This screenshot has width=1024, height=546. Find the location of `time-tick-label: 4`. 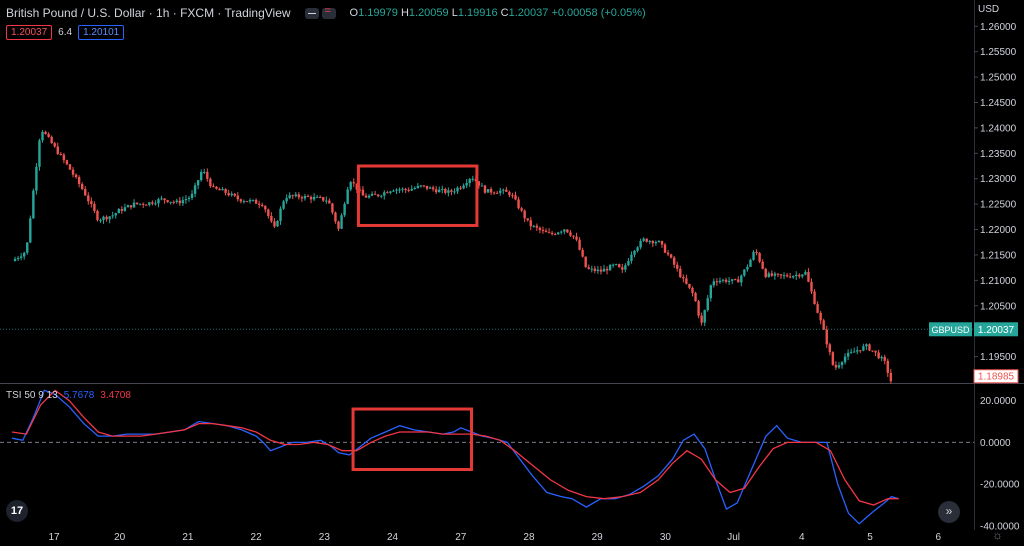

time-tick-label: 4 is located at coordinates (802, 537).